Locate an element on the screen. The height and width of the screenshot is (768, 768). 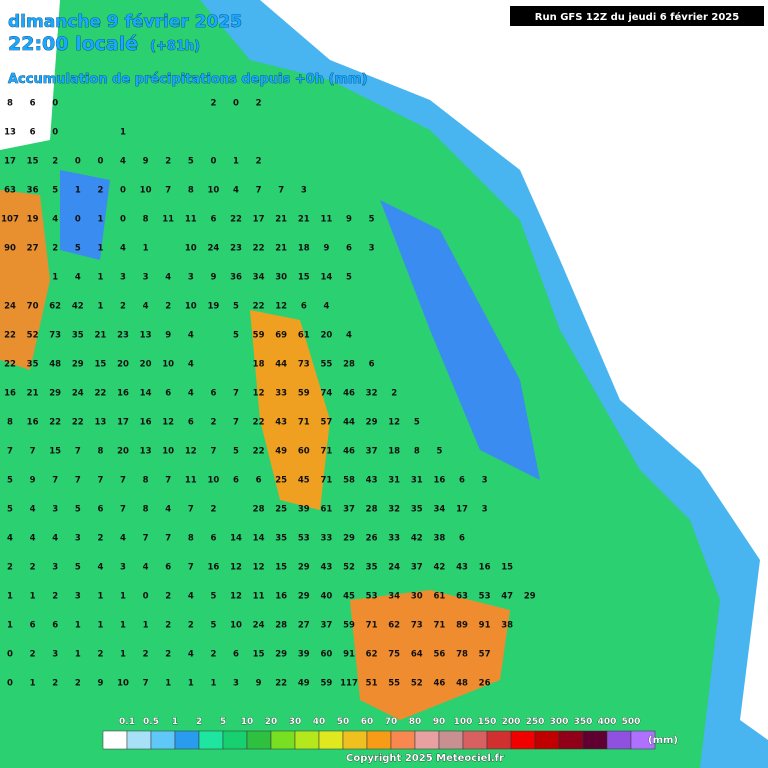
grid-value: 16 is located at coordinates (146, 423).